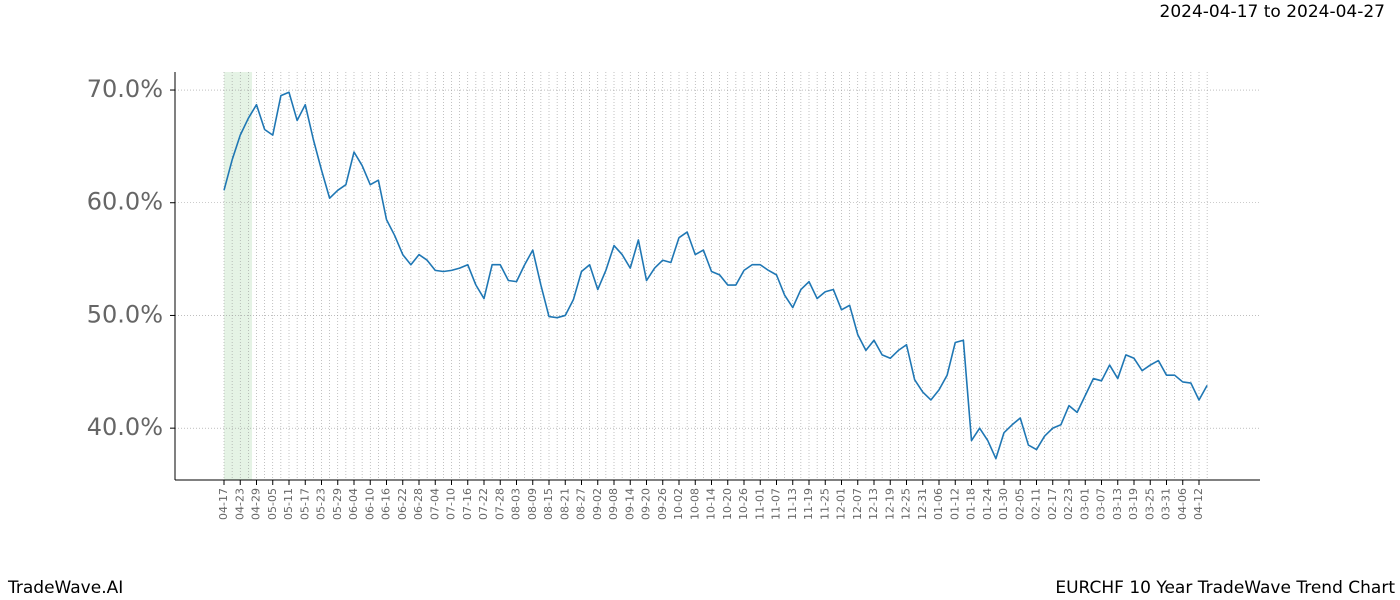  What do you see at coordinates (1133, 504) in the screenshot?
I see `x-tick-label: 03-19` at bounding box center [1133, 504].